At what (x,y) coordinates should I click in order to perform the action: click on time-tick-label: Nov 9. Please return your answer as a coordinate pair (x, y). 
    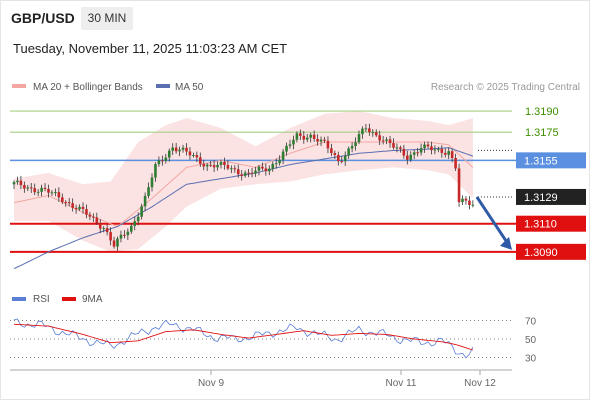
    Looking at the image, I should click on (211, 383).